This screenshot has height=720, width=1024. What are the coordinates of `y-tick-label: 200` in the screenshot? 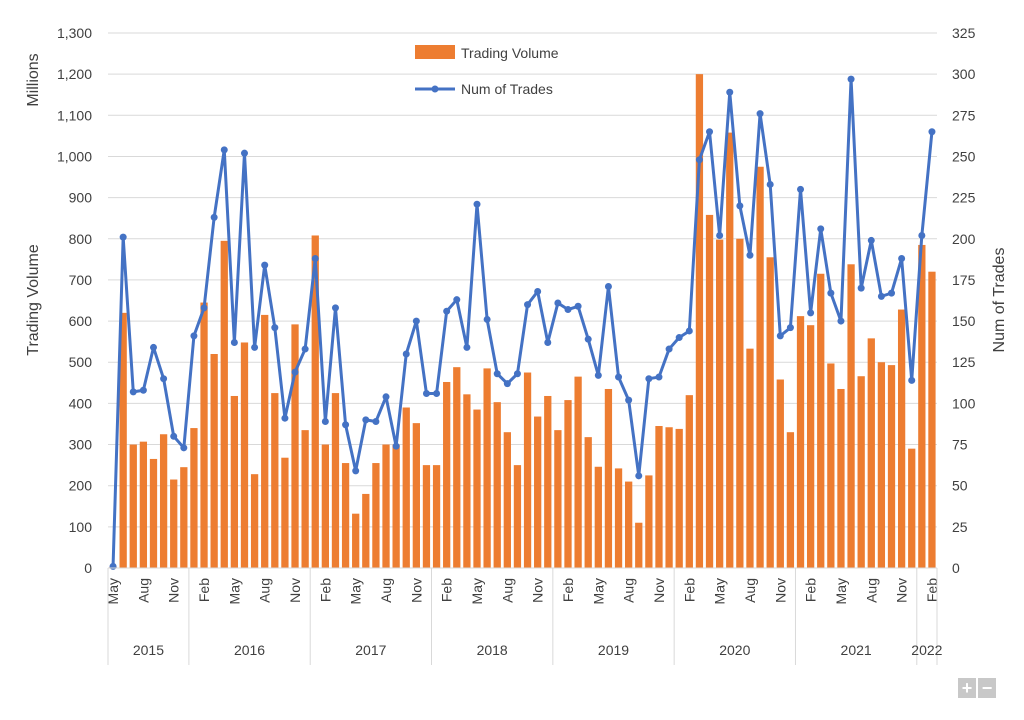 It's located at (81, 486).